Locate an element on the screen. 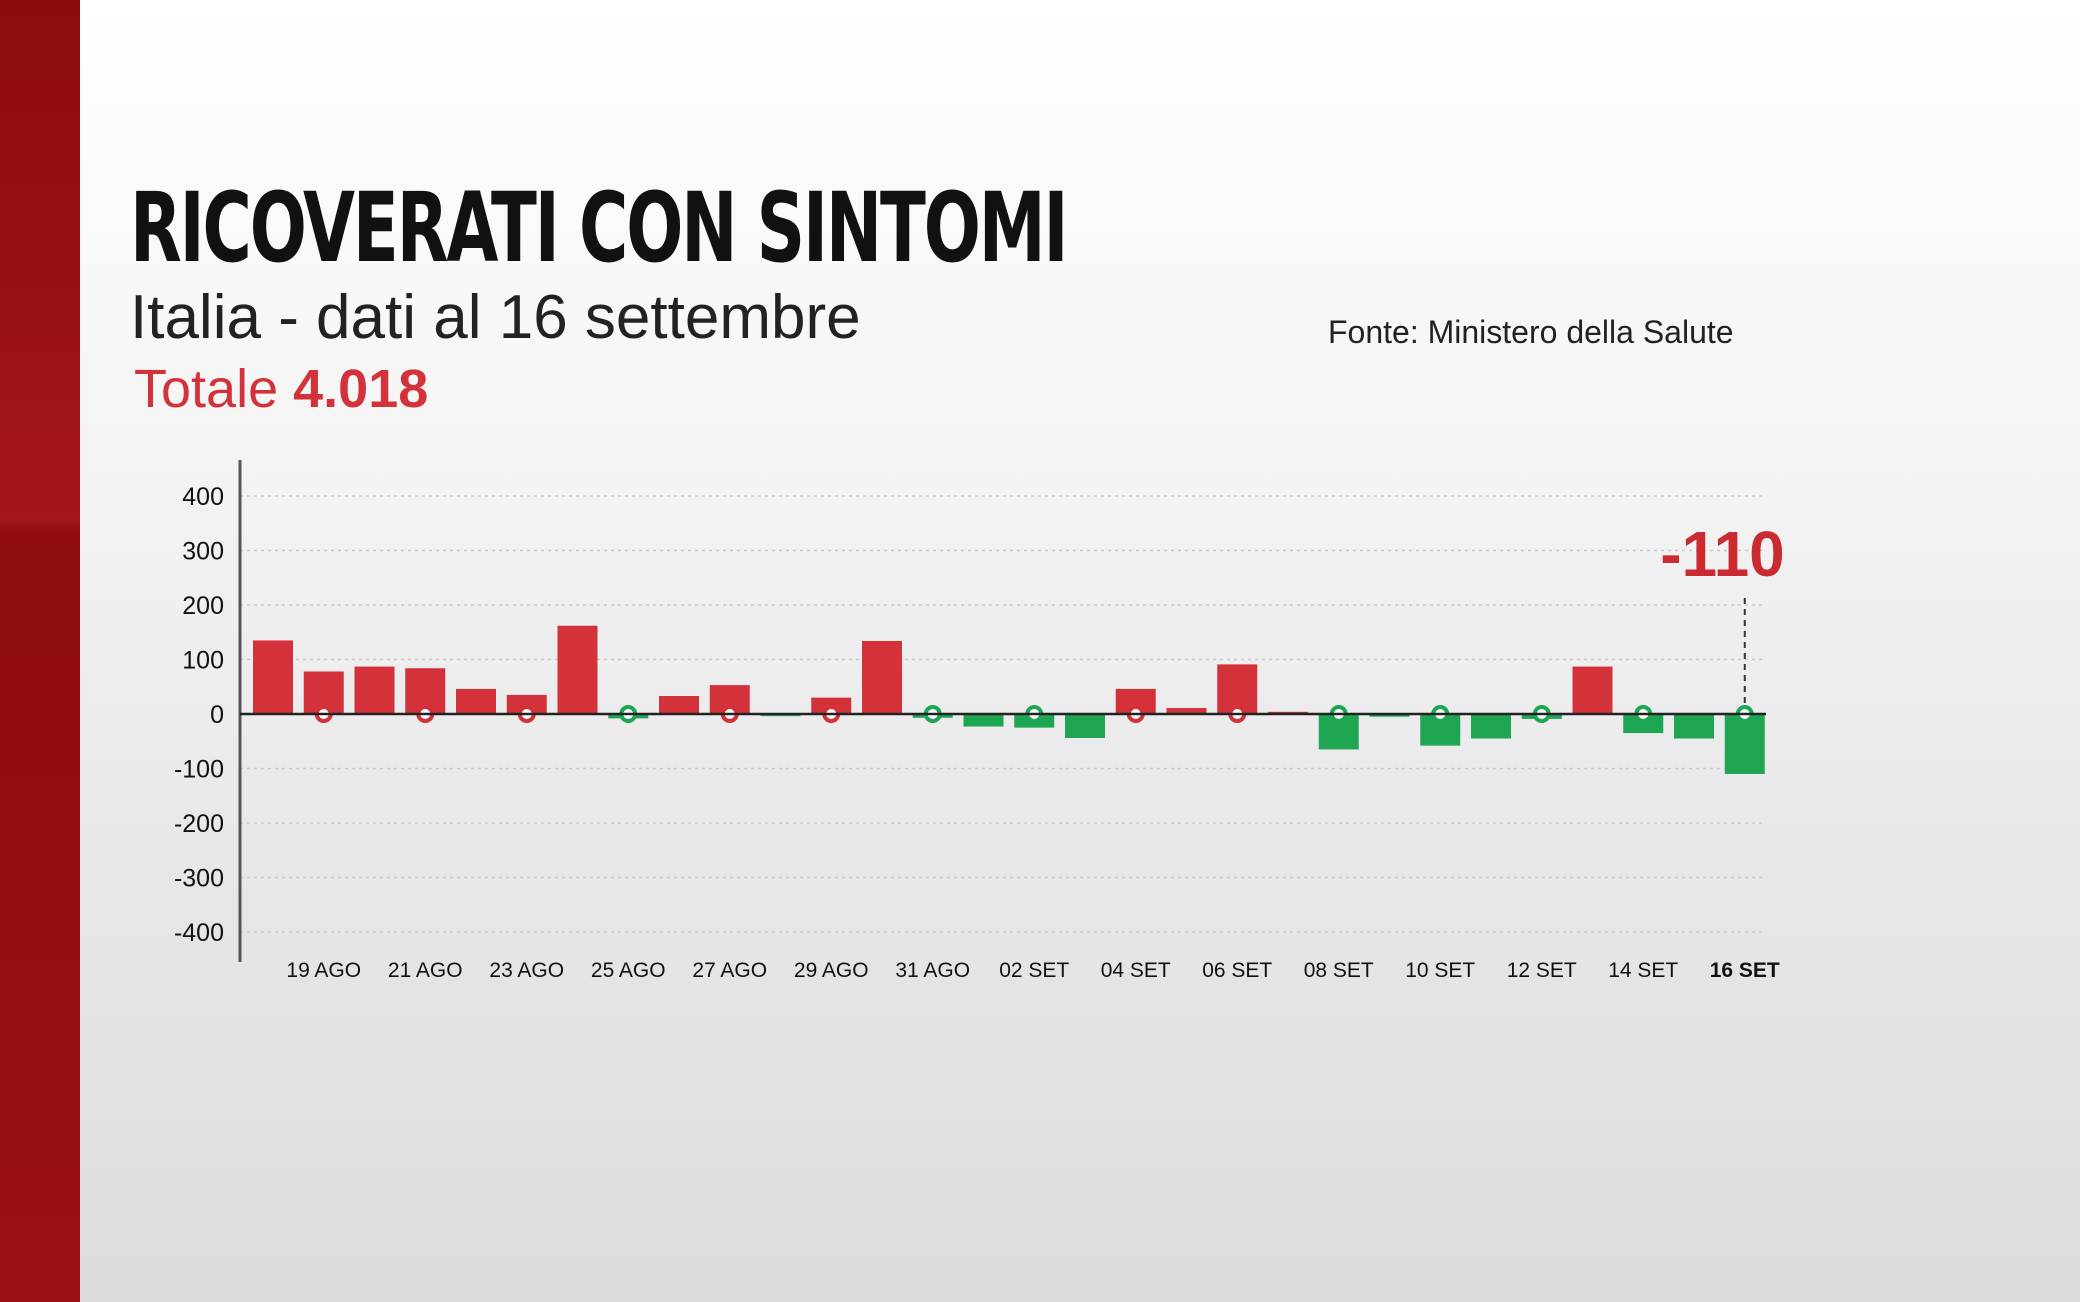 Image resolution: width=2080 pixels, height=1302 pixels. y-tick-label: 0 is located at coordinates (217, 715).